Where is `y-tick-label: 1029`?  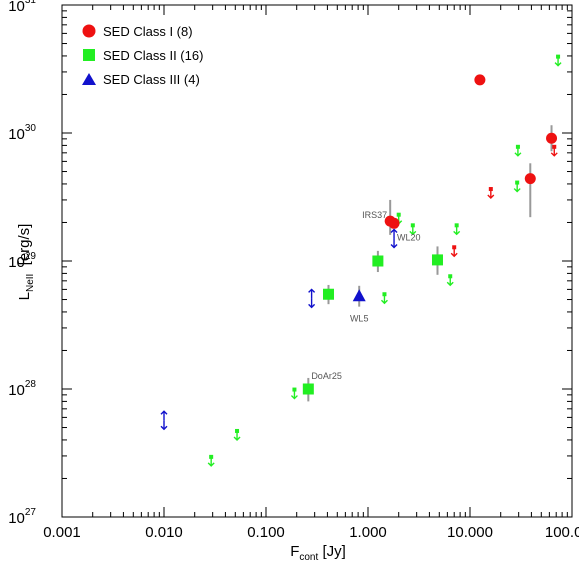 y-tick-label: 1029 is located at coordinates (22, 261).